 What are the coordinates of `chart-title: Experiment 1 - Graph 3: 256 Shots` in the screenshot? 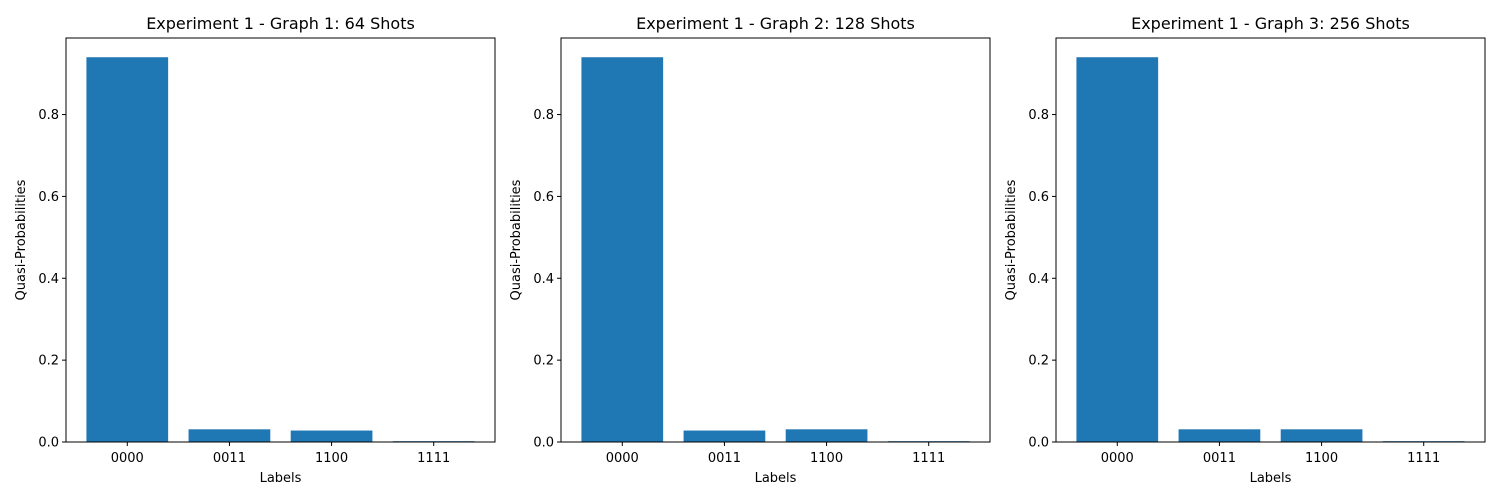 It's located at (1270, 23).